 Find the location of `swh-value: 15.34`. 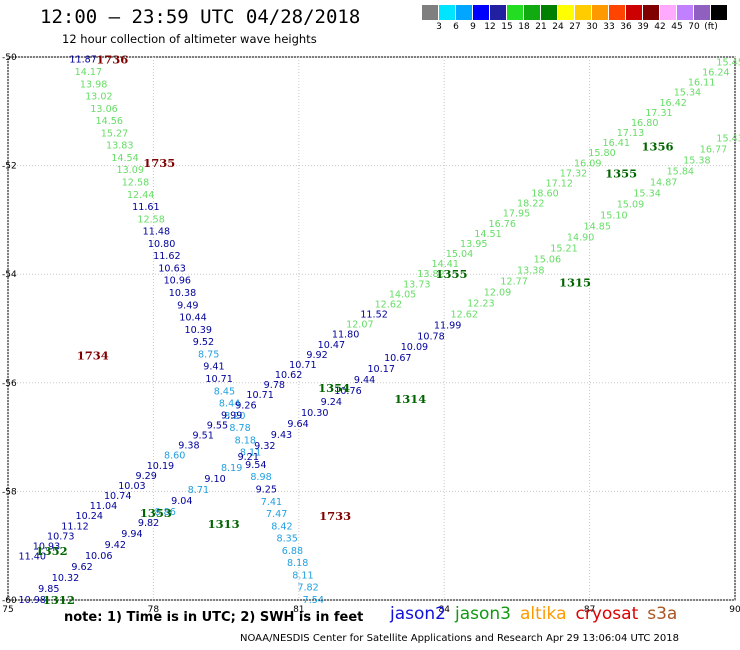

swh-value: 15.34 is located at coordinates (646, 193).